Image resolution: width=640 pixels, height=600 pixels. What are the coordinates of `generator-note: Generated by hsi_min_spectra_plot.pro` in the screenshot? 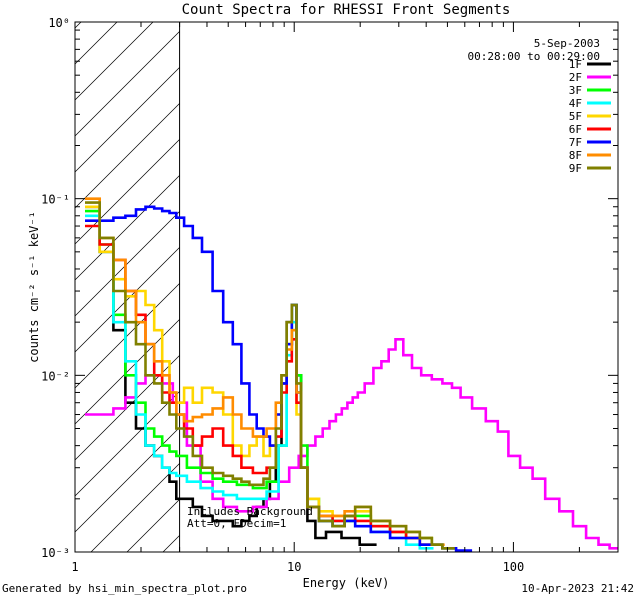 It's located at (125, 588).